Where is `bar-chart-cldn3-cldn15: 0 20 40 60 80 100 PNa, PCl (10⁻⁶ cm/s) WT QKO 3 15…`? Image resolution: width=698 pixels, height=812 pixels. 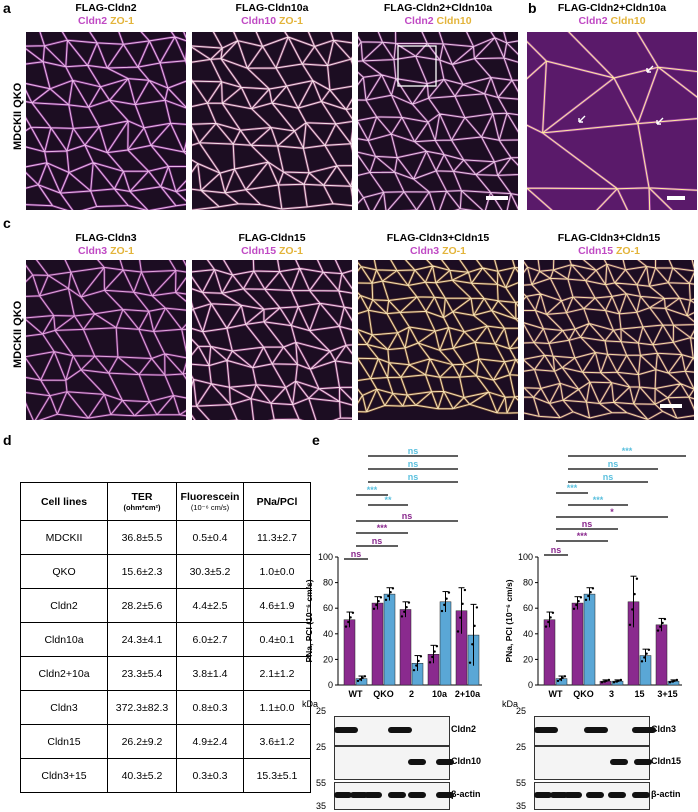
bar-chart-cldn3-cldn15: 0 20 40 60 80 100 PNa, PCl (10⁻⁶ cm/s) WT QKO 3 15… is located at coordinates (595, 572).